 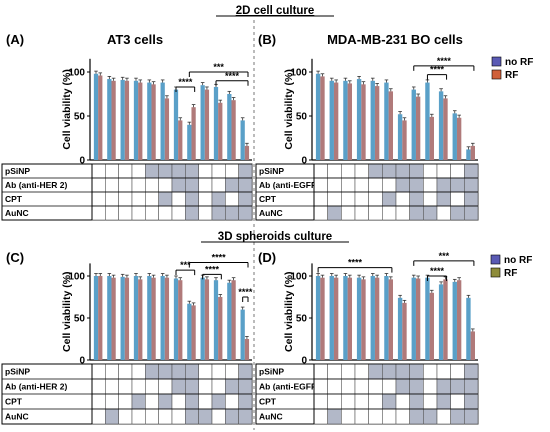 What do you see at coordinates (519, 62) in the screenshot?
I see `legend-top-label-norf: no RF` at bounding box center [519, 62].